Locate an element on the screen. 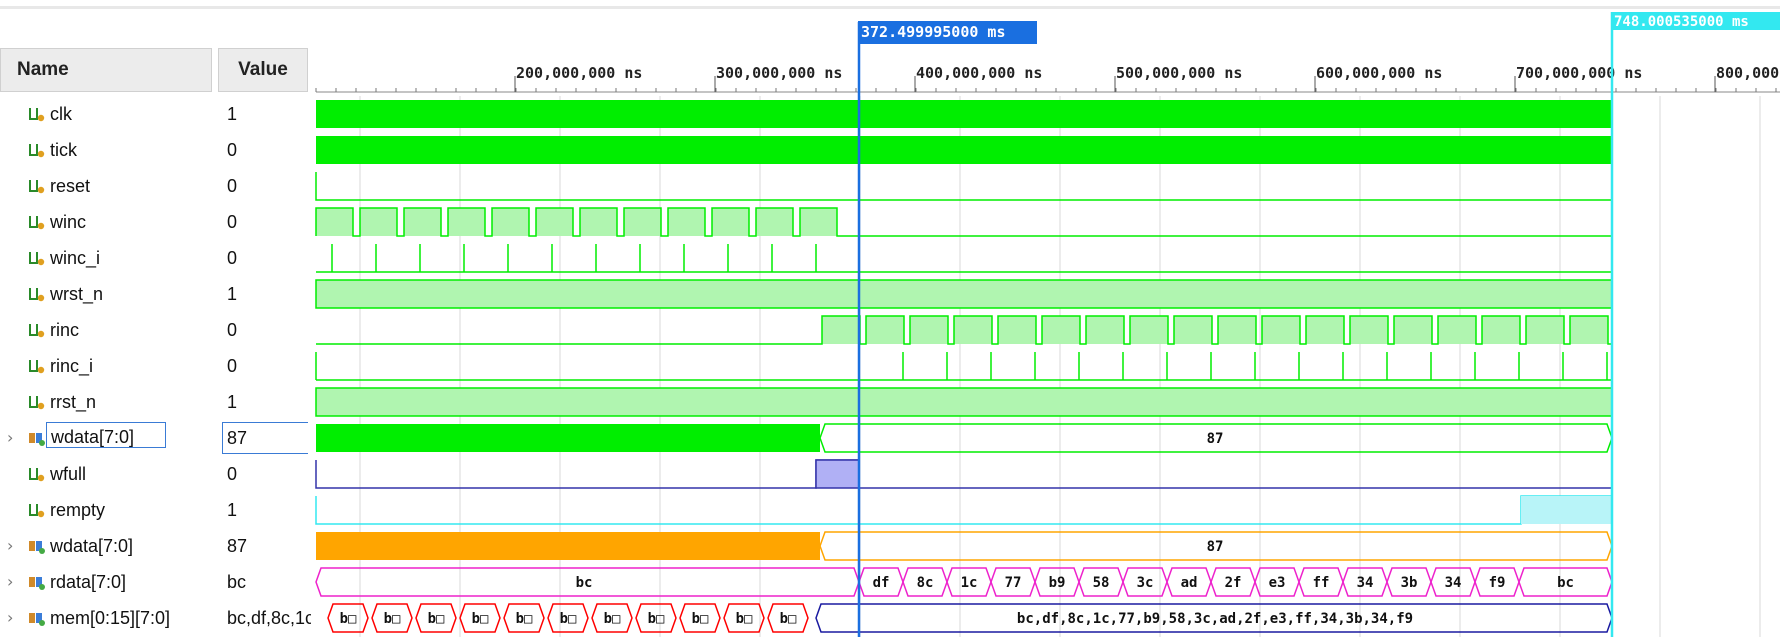  wfull-high-fill is located at coordinates (837, 474).